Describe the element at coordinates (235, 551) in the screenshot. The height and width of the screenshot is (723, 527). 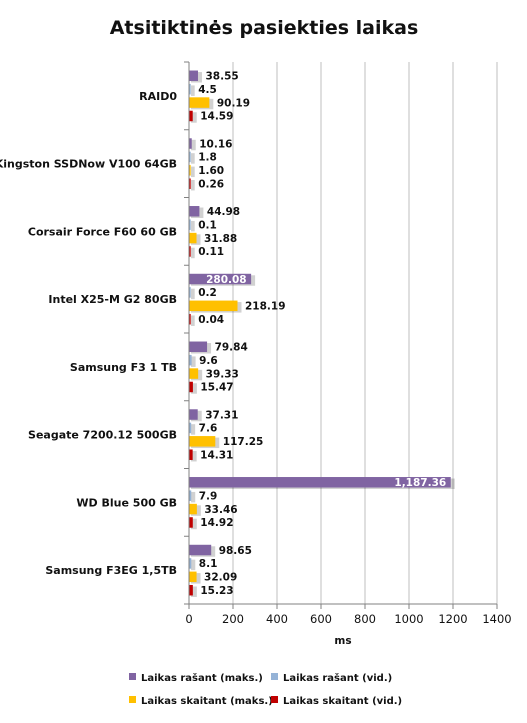
I see `data-label: 98.65` at that location.